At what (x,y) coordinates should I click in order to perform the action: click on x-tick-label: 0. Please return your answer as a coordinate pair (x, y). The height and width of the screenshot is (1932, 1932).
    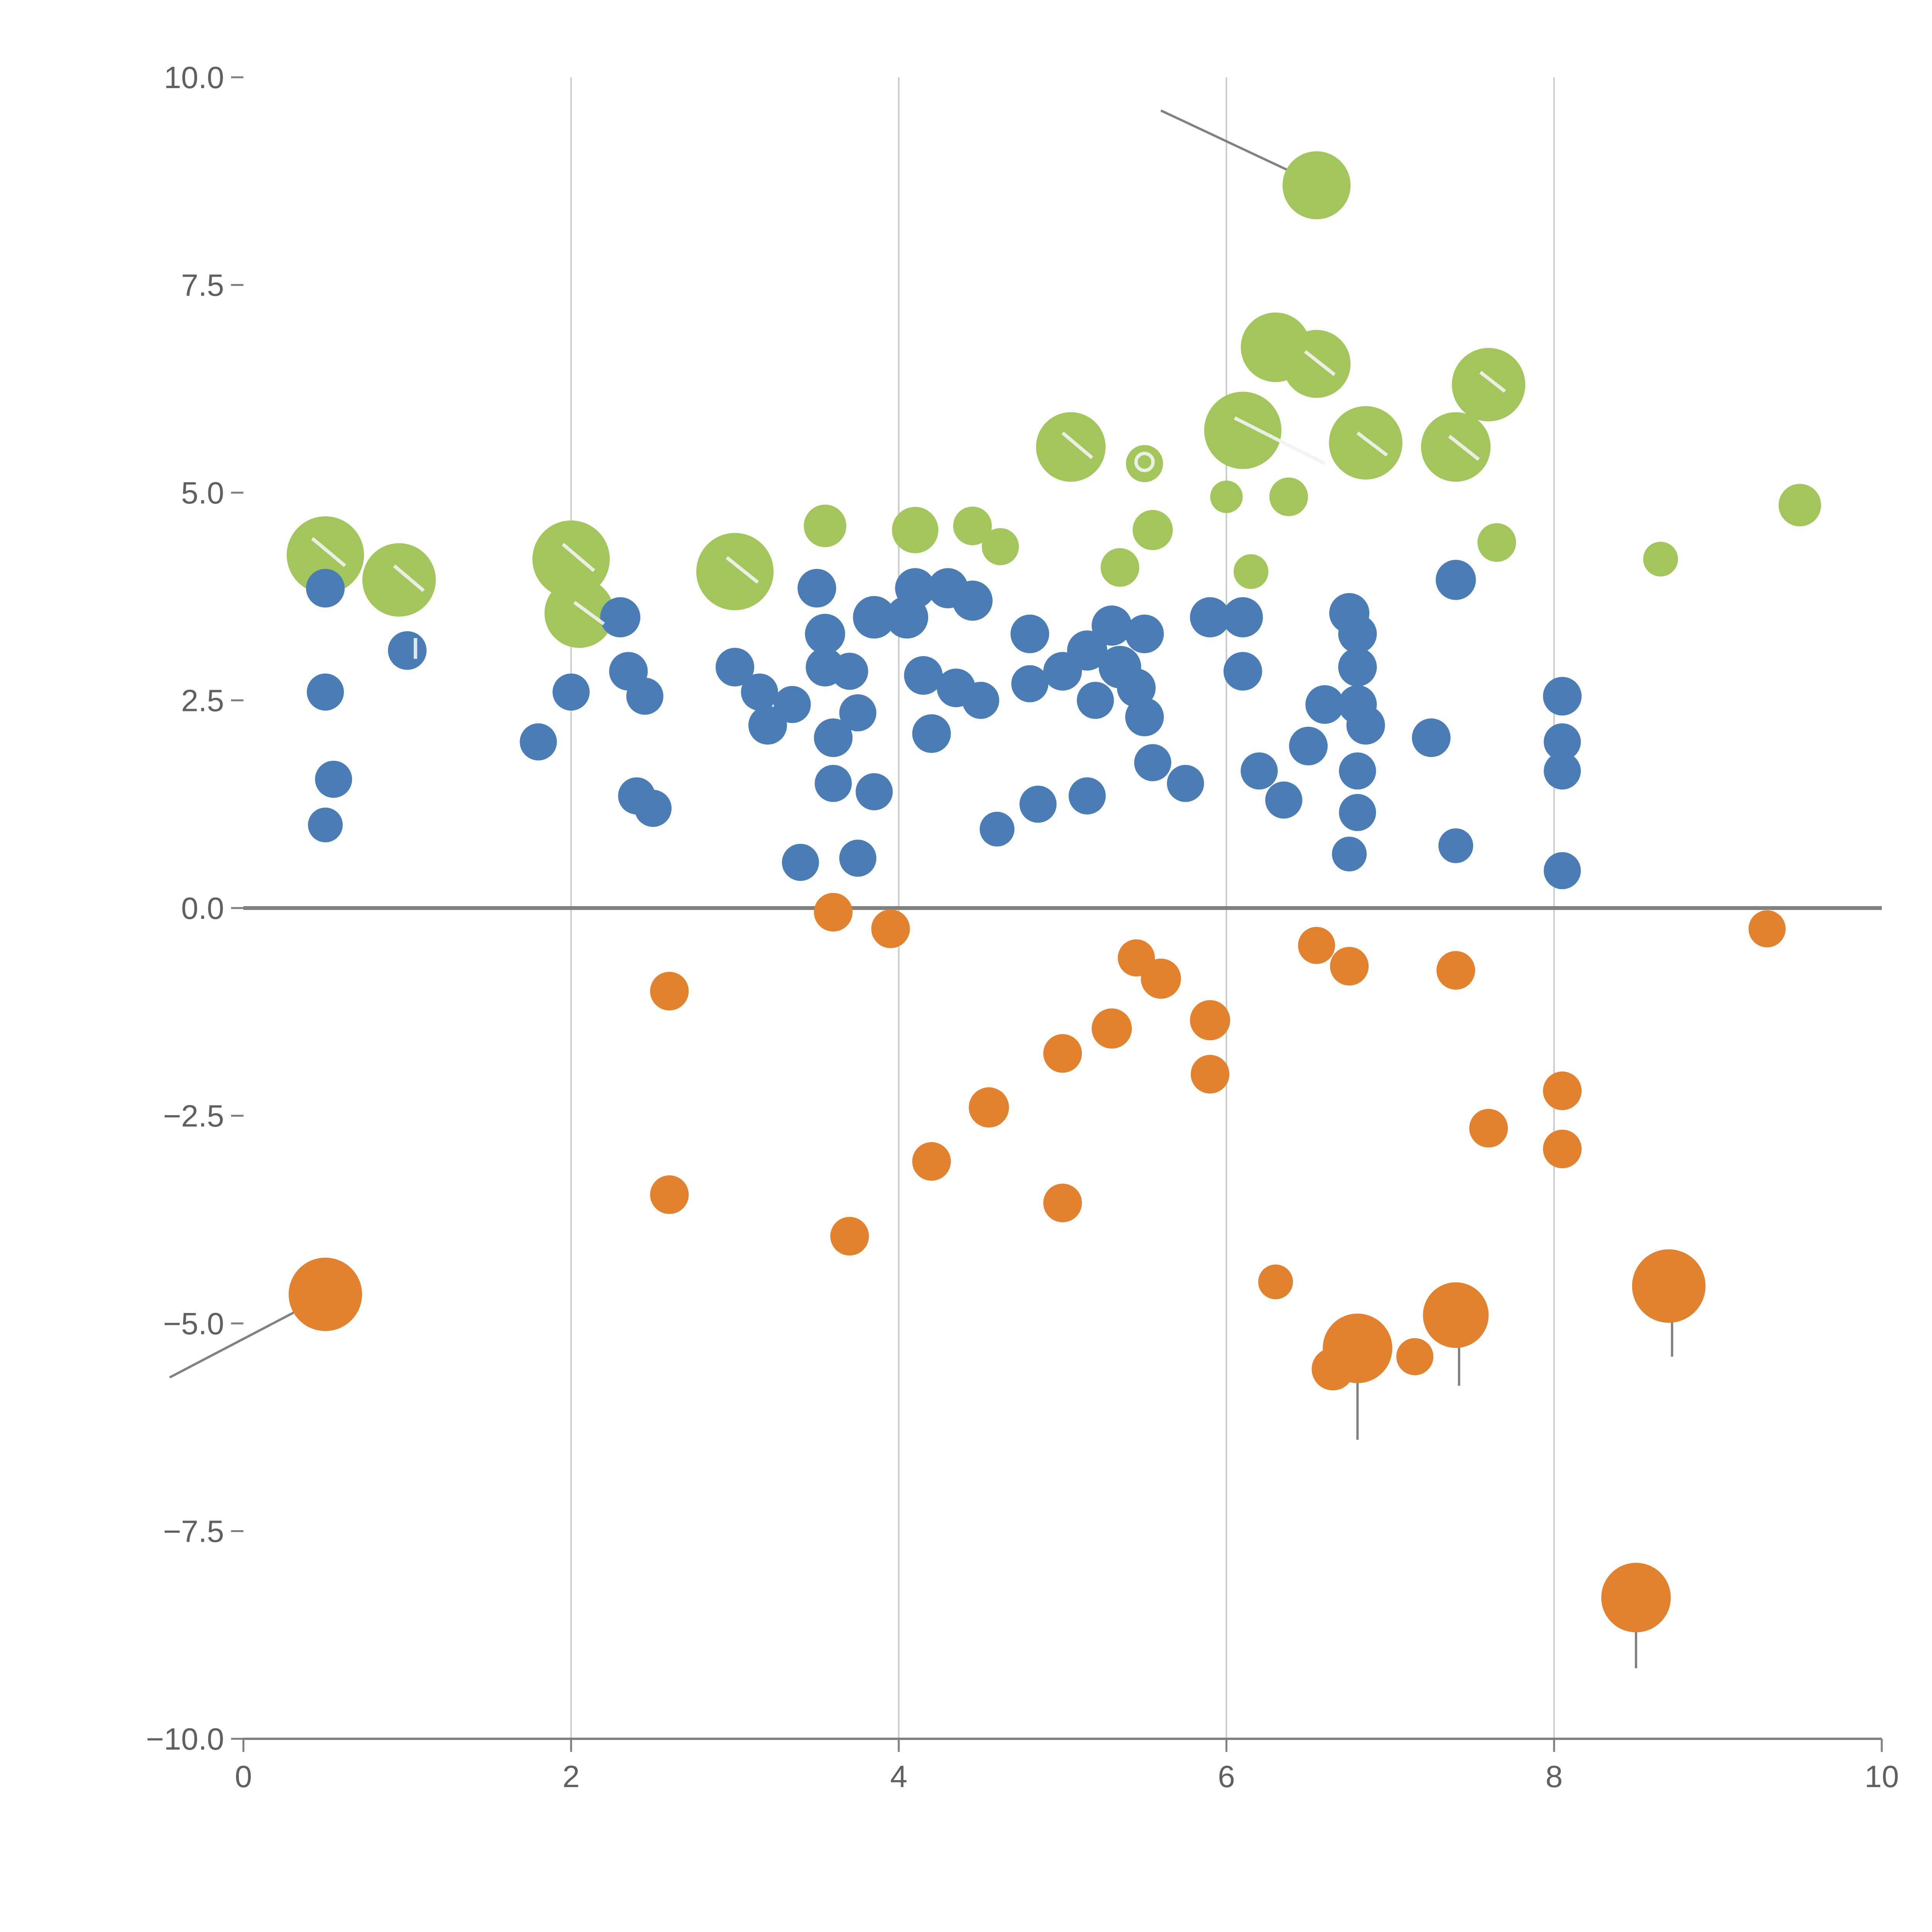
    Looking at the image, I should click on (244, 1777).